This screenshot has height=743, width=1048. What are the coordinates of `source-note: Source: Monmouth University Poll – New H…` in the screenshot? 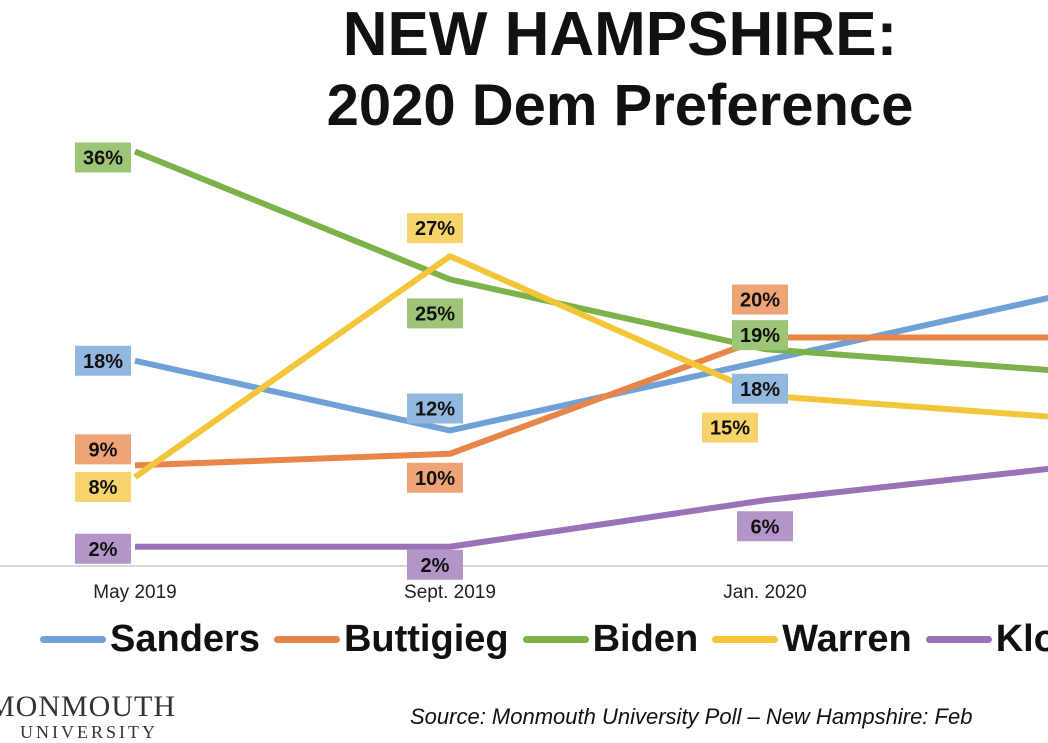 It's located at (691, 716).